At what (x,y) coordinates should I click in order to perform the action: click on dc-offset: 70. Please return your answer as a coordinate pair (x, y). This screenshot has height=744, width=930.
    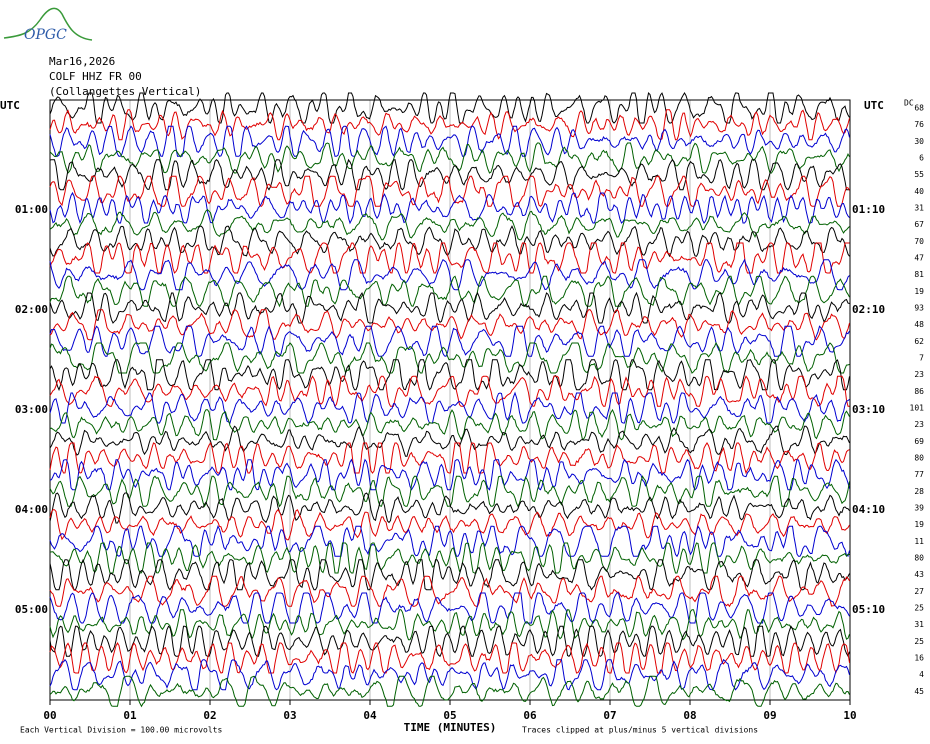
    Looking at the image, I should click on (919, 241).